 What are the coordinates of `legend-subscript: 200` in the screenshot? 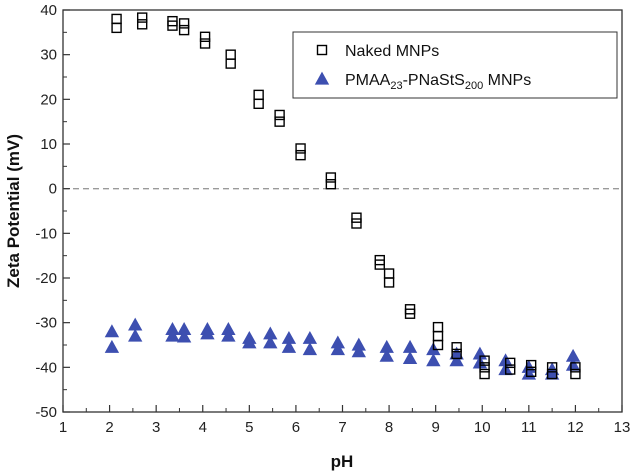 It's located at (474, 86).